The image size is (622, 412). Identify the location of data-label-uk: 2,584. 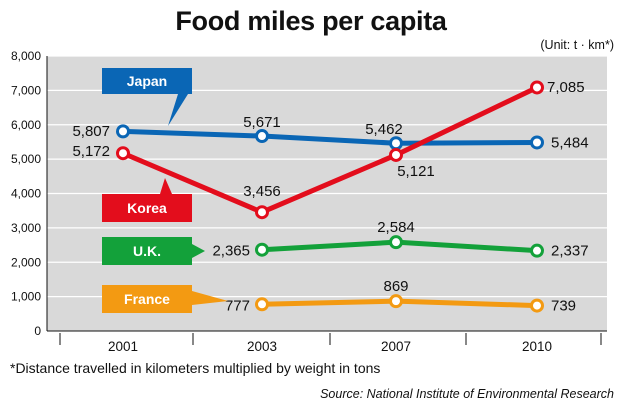
(396, 227).